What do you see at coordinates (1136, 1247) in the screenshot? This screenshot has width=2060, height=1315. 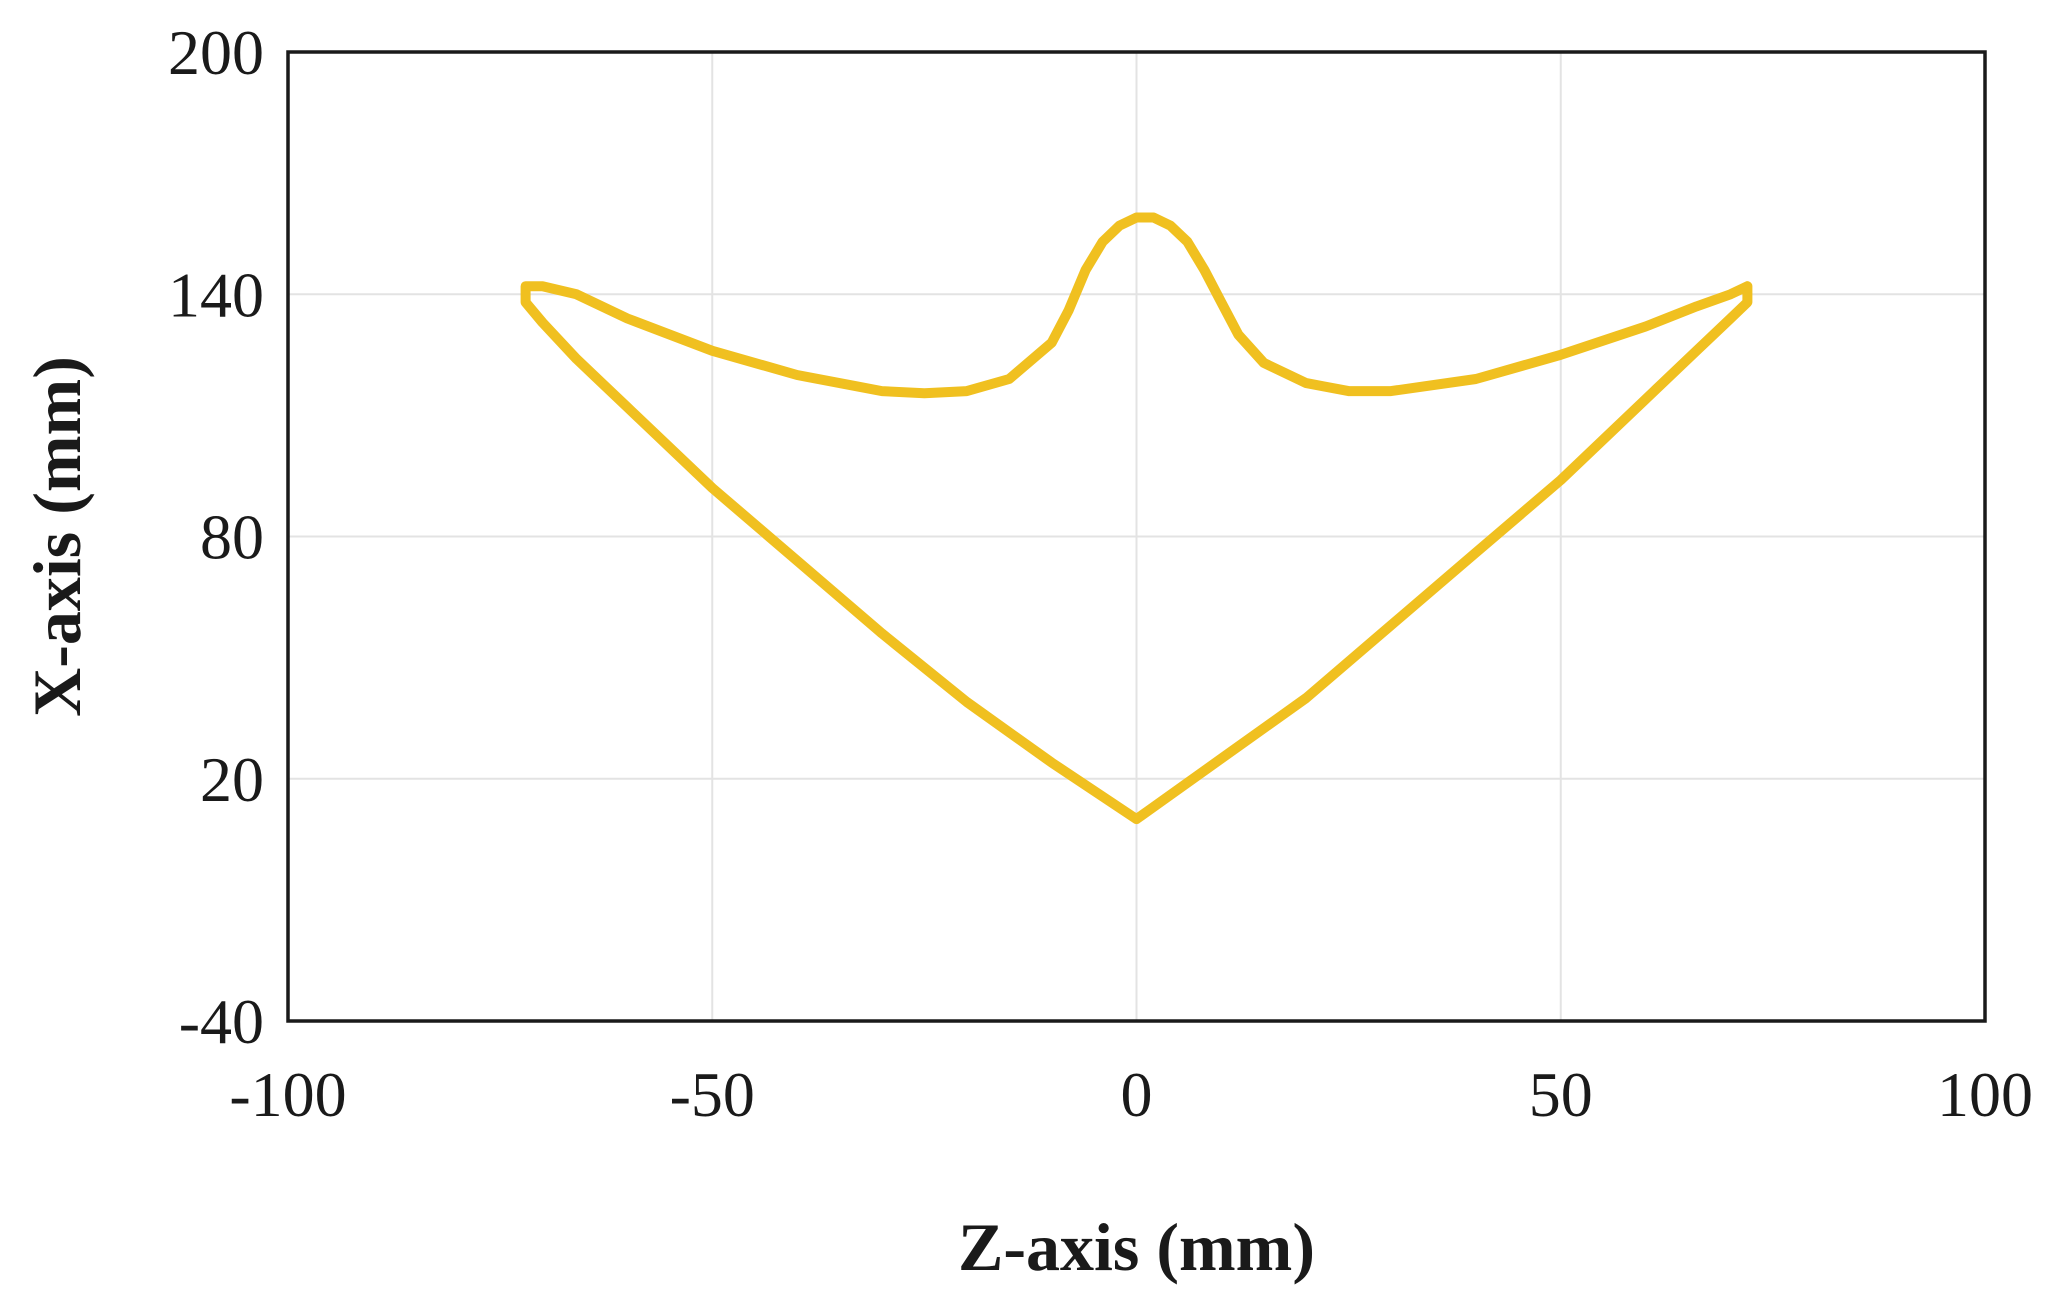 I see `x-axis-title: Z-axis (mm)` at bounding box center [1136, 1247].